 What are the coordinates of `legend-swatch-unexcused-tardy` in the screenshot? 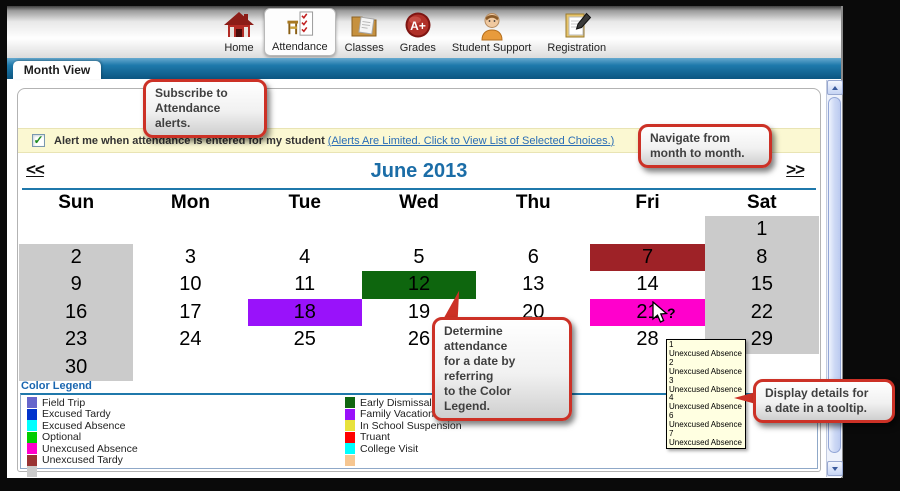 It's located at (32, 460).